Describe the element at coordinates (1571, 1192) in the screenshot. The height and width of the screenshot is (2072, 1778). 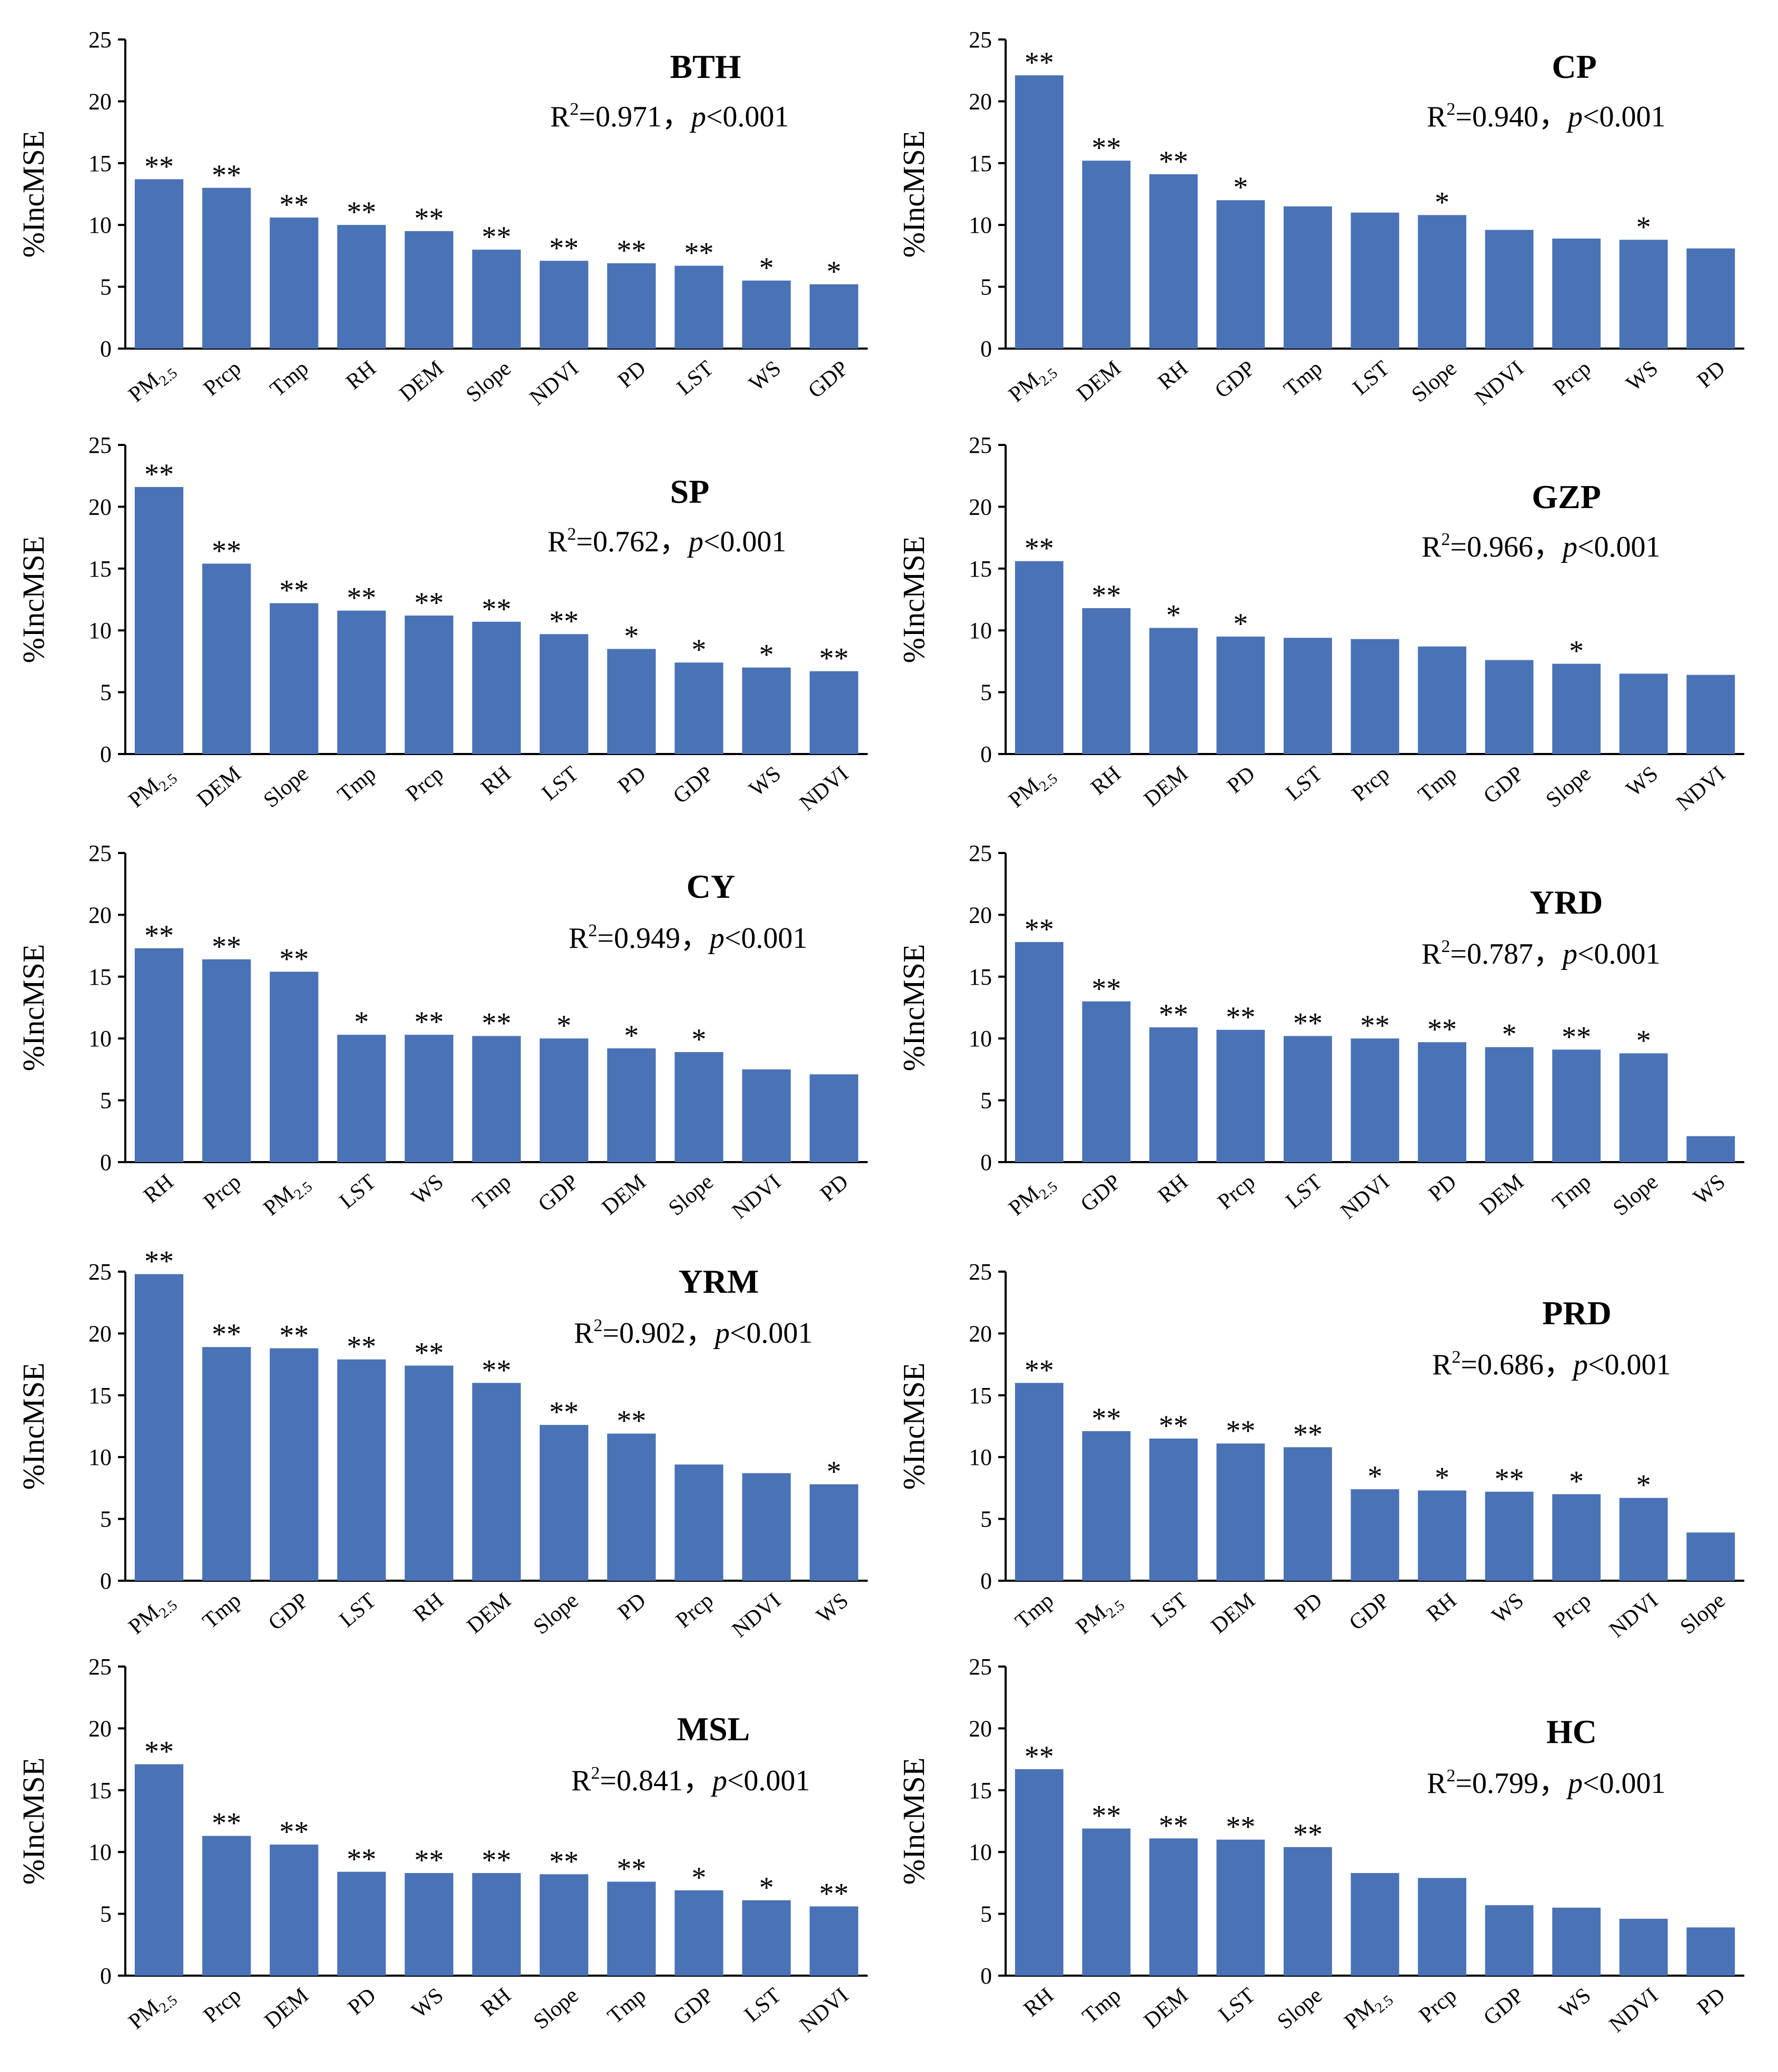
I see `x-tick-label: Tmp` at that location.